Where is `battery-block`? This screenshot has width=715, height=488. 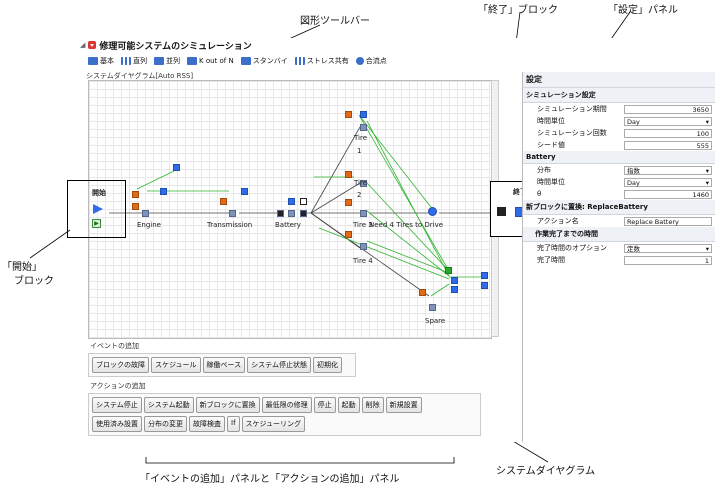 battery-block is located at coordinates (291, 213).